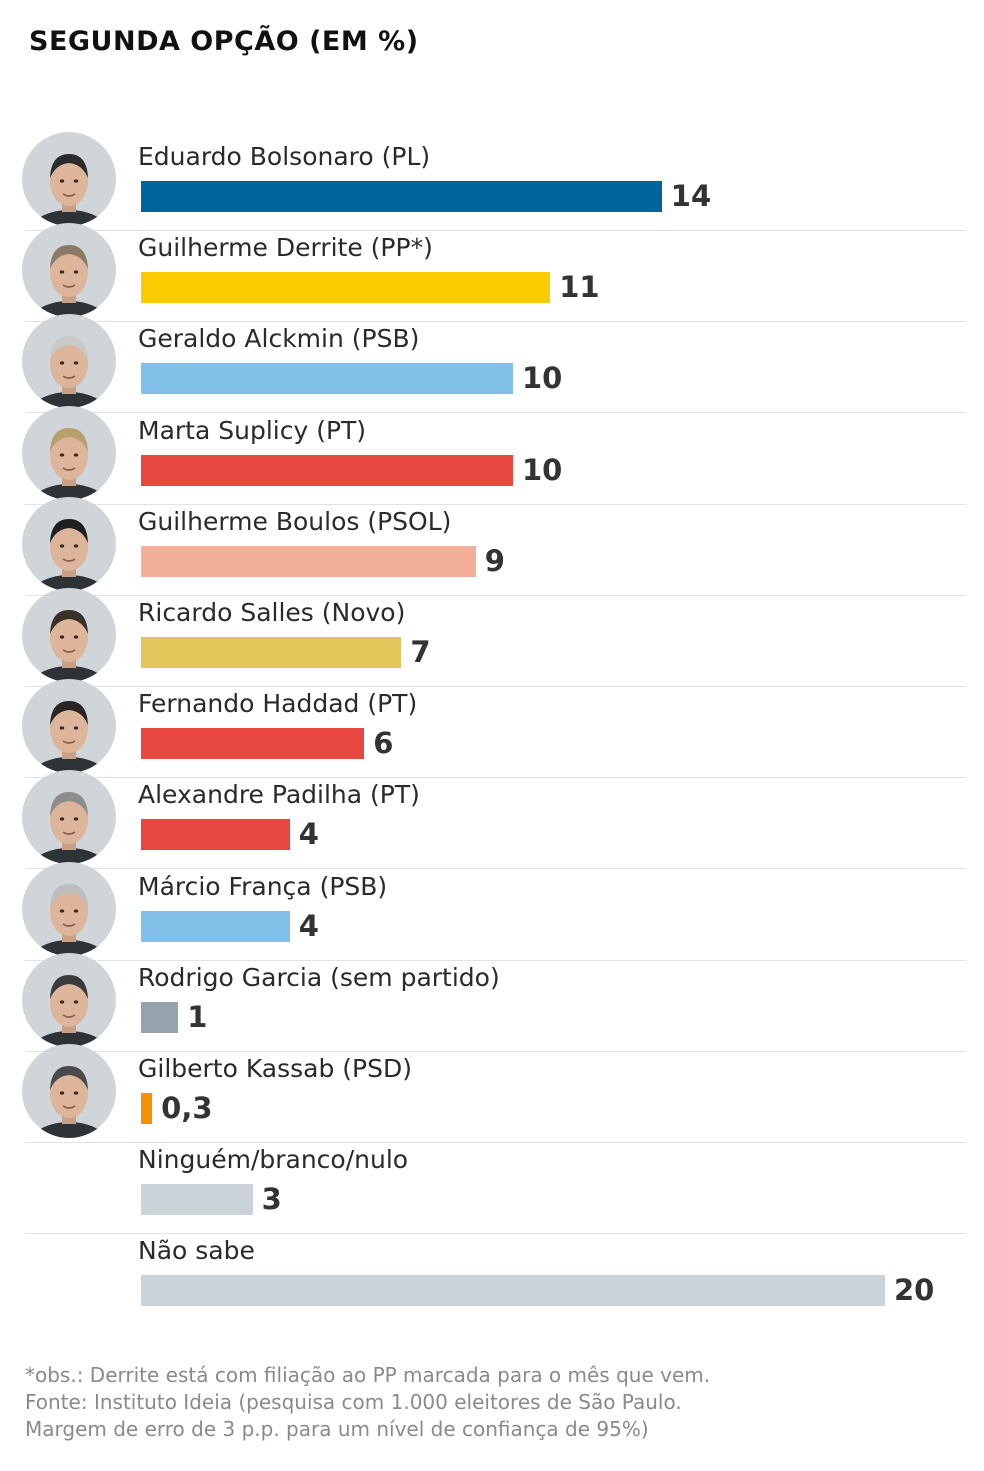 This screenshot has width=984, height=1471. I want to click on data-label: 9, so click(494, 560).